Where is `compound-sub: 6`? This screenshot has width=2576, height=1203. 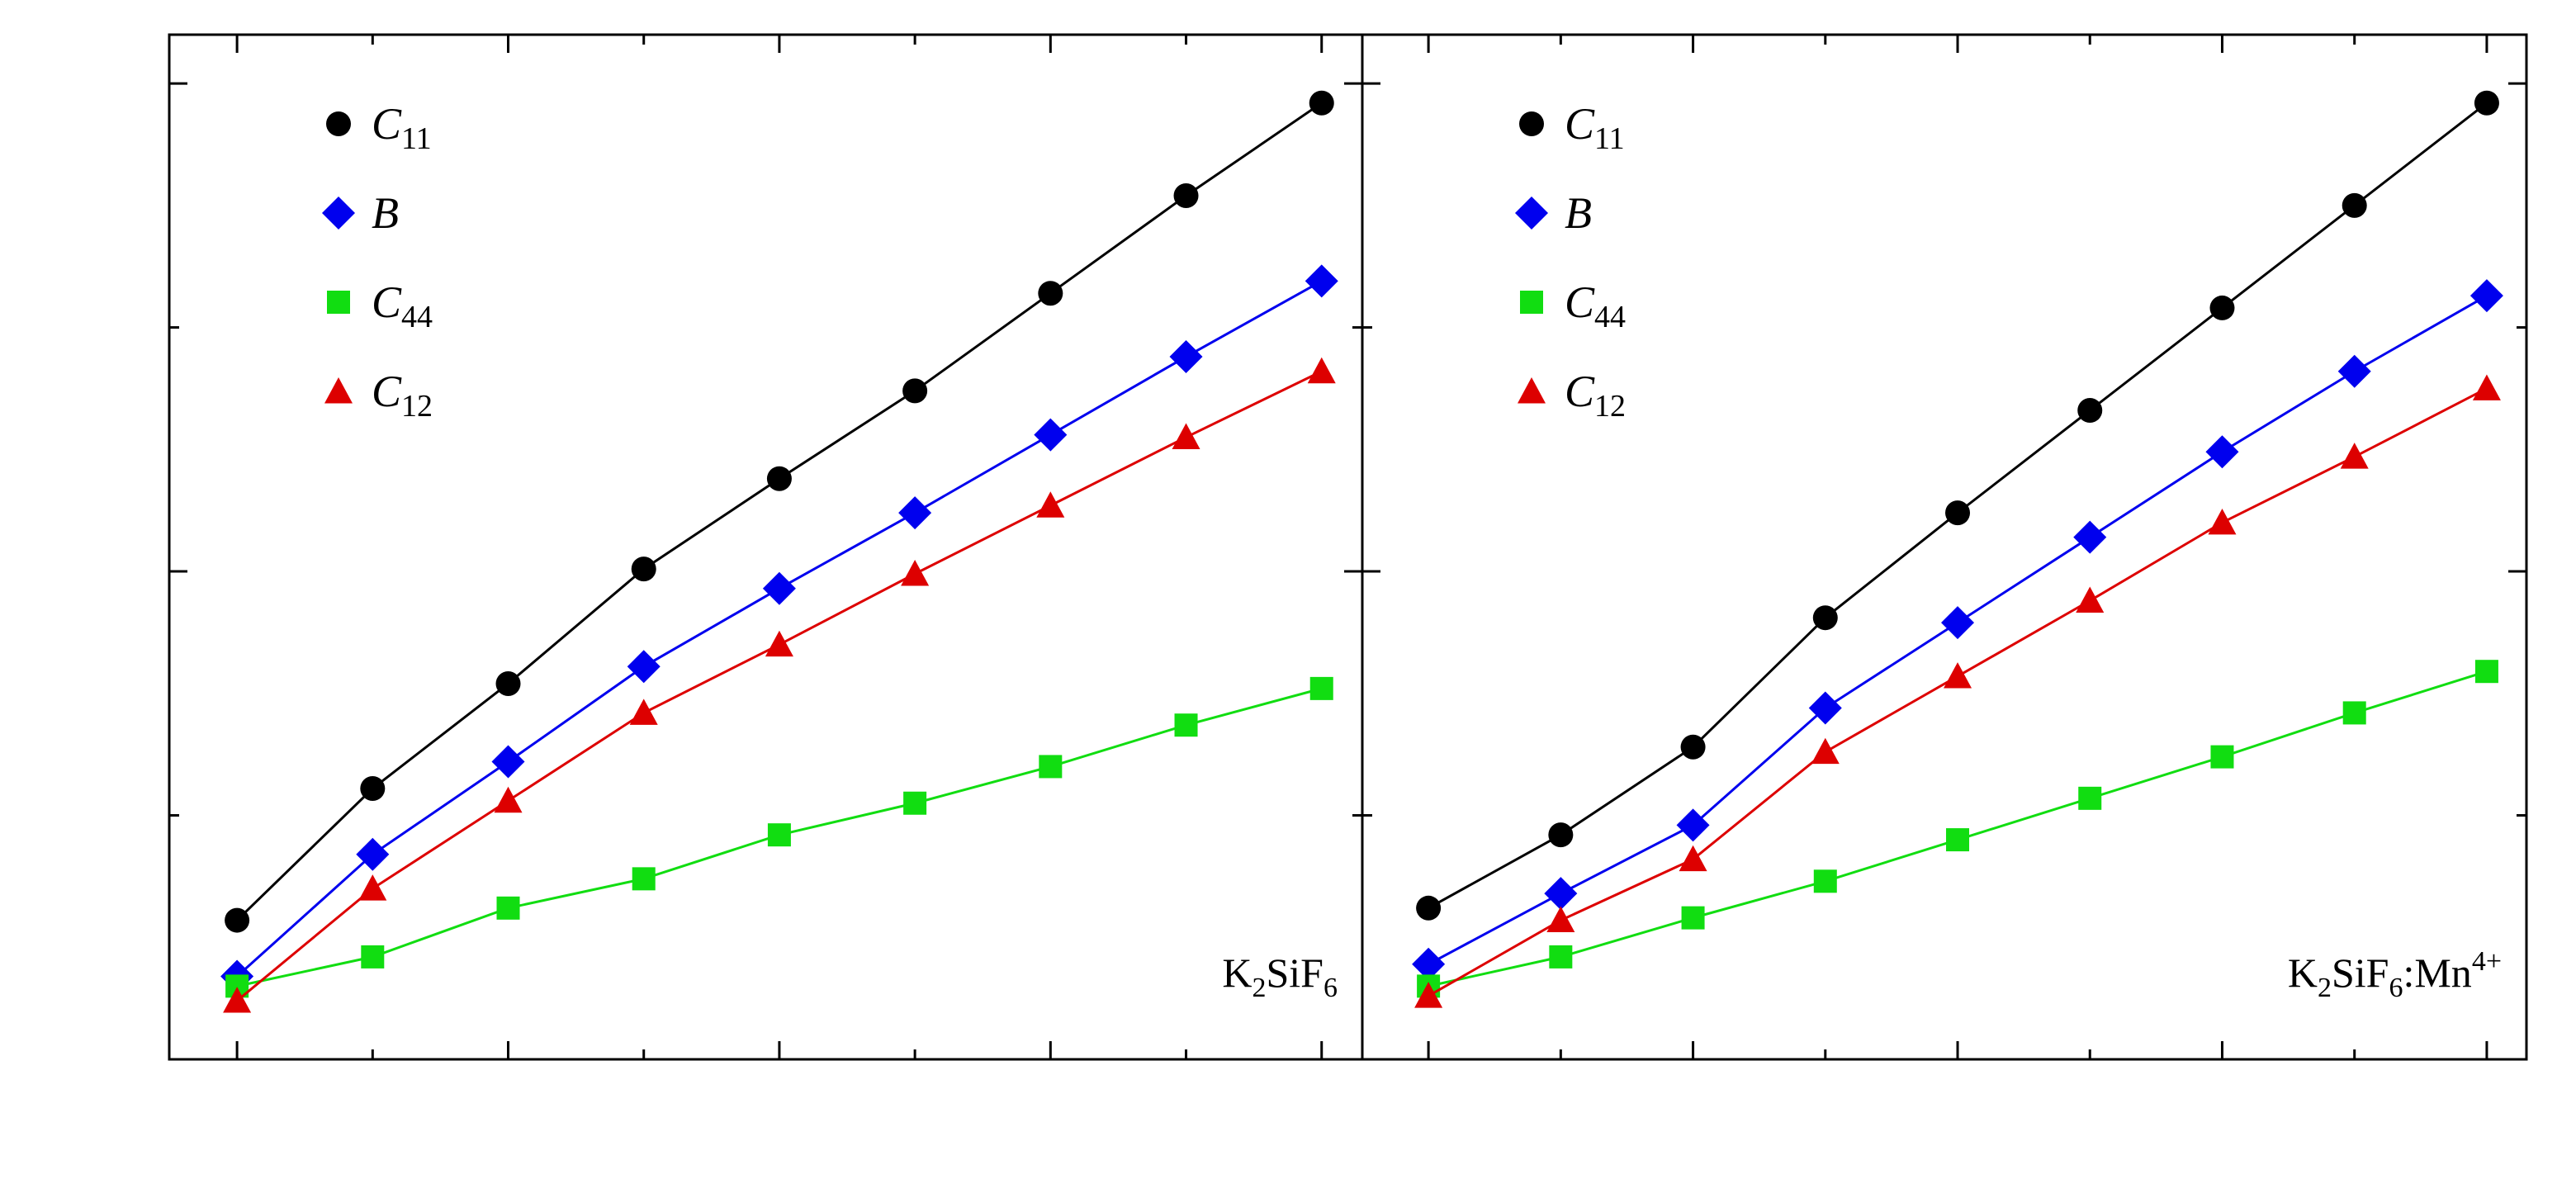
compound-sub: 6 is located at coordinates (1331, 988).